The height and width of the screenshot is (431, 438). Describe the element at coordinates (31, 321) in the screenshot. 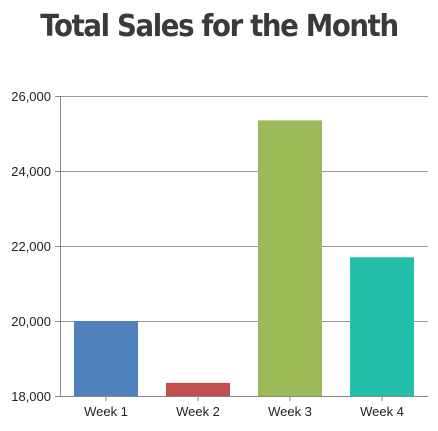

I see `y-tick-label: 20,000` at that location.